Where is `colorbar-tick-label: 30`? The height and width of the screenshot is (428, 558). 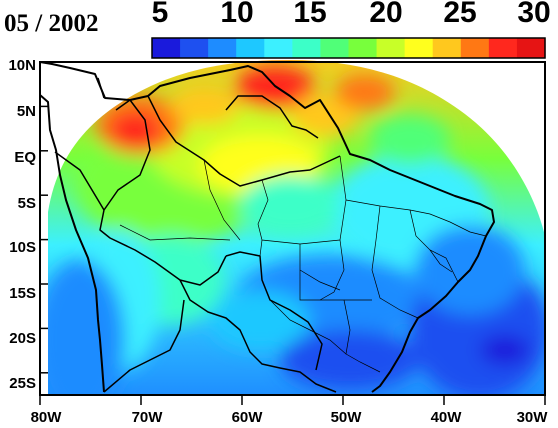
colorbar-tick-label: 30 is located at coordinates (534, 14).